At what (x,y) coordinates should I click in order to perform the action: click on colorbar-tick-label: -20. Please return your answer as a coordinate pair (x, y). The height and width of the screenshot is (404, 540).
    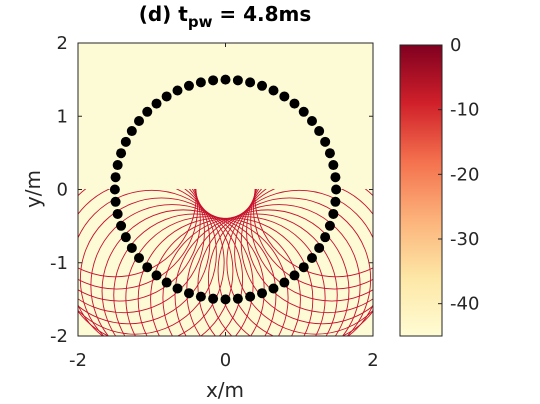
    Looking at the image, I should click on (464, 174).